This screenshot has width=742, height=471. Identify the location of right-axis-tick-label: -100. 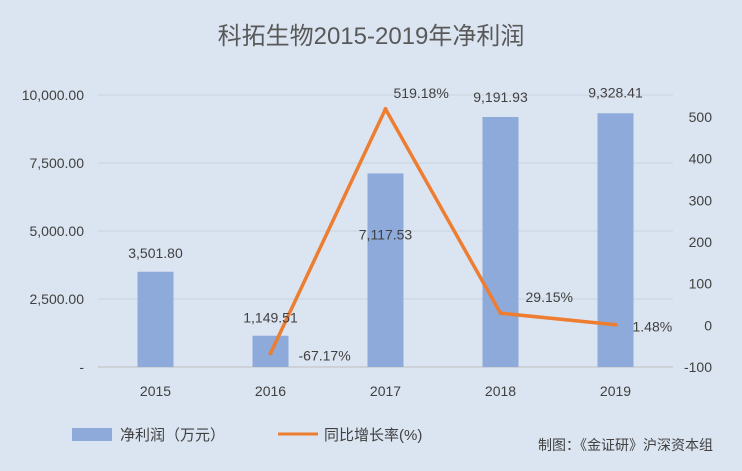
(698, 367).